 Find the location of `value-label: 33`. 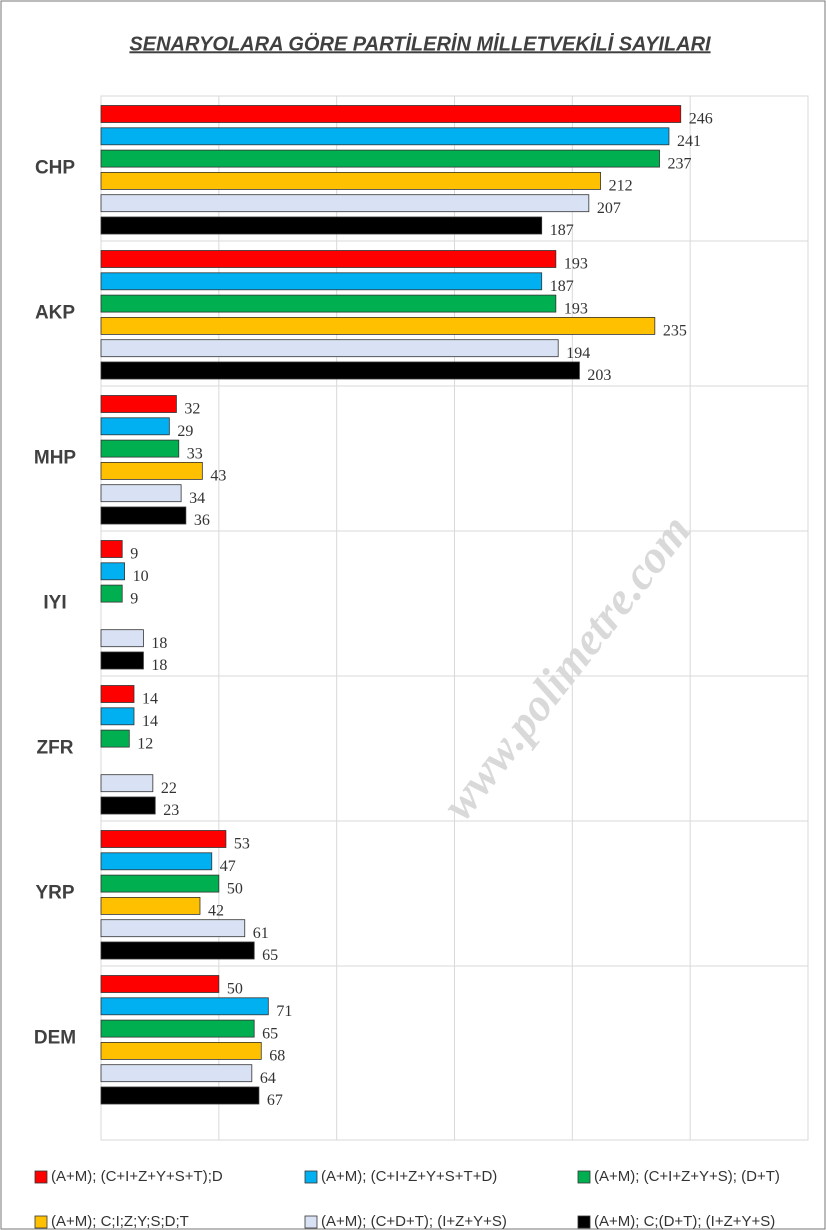

value-label: 33 is located at coordinates (195, 453).